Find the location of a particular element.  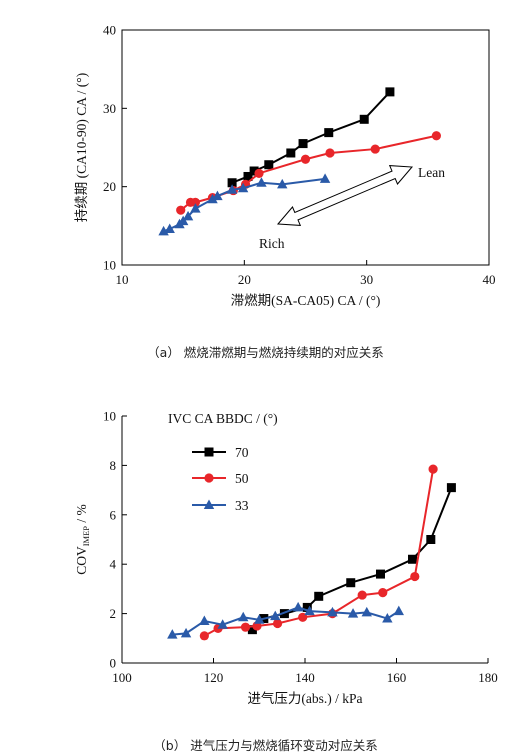

x-tick-label: 140 is located at coordinates (305, 677).